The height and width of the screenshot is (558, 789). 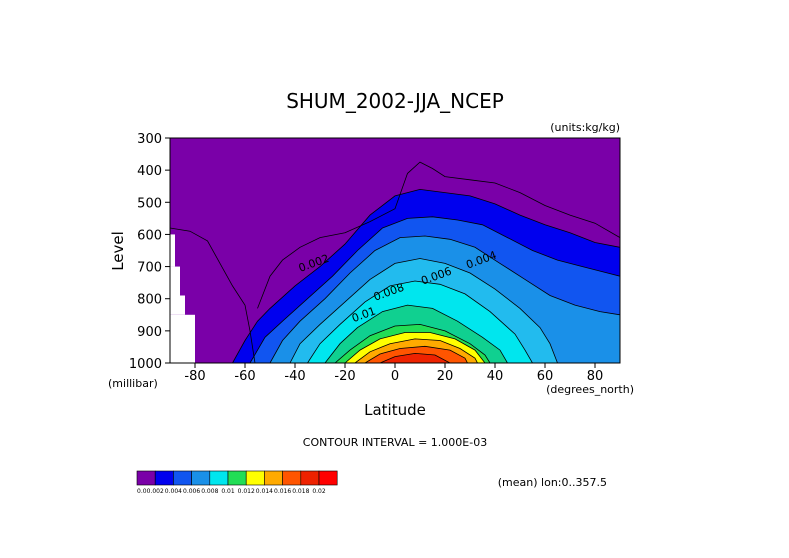 What do you see at coordinates (395, 442) in the screenshot?
I see `contour-interval-label: CONTOUR INTERVAL = 1.000E-03` at bounding box center [395, 442].